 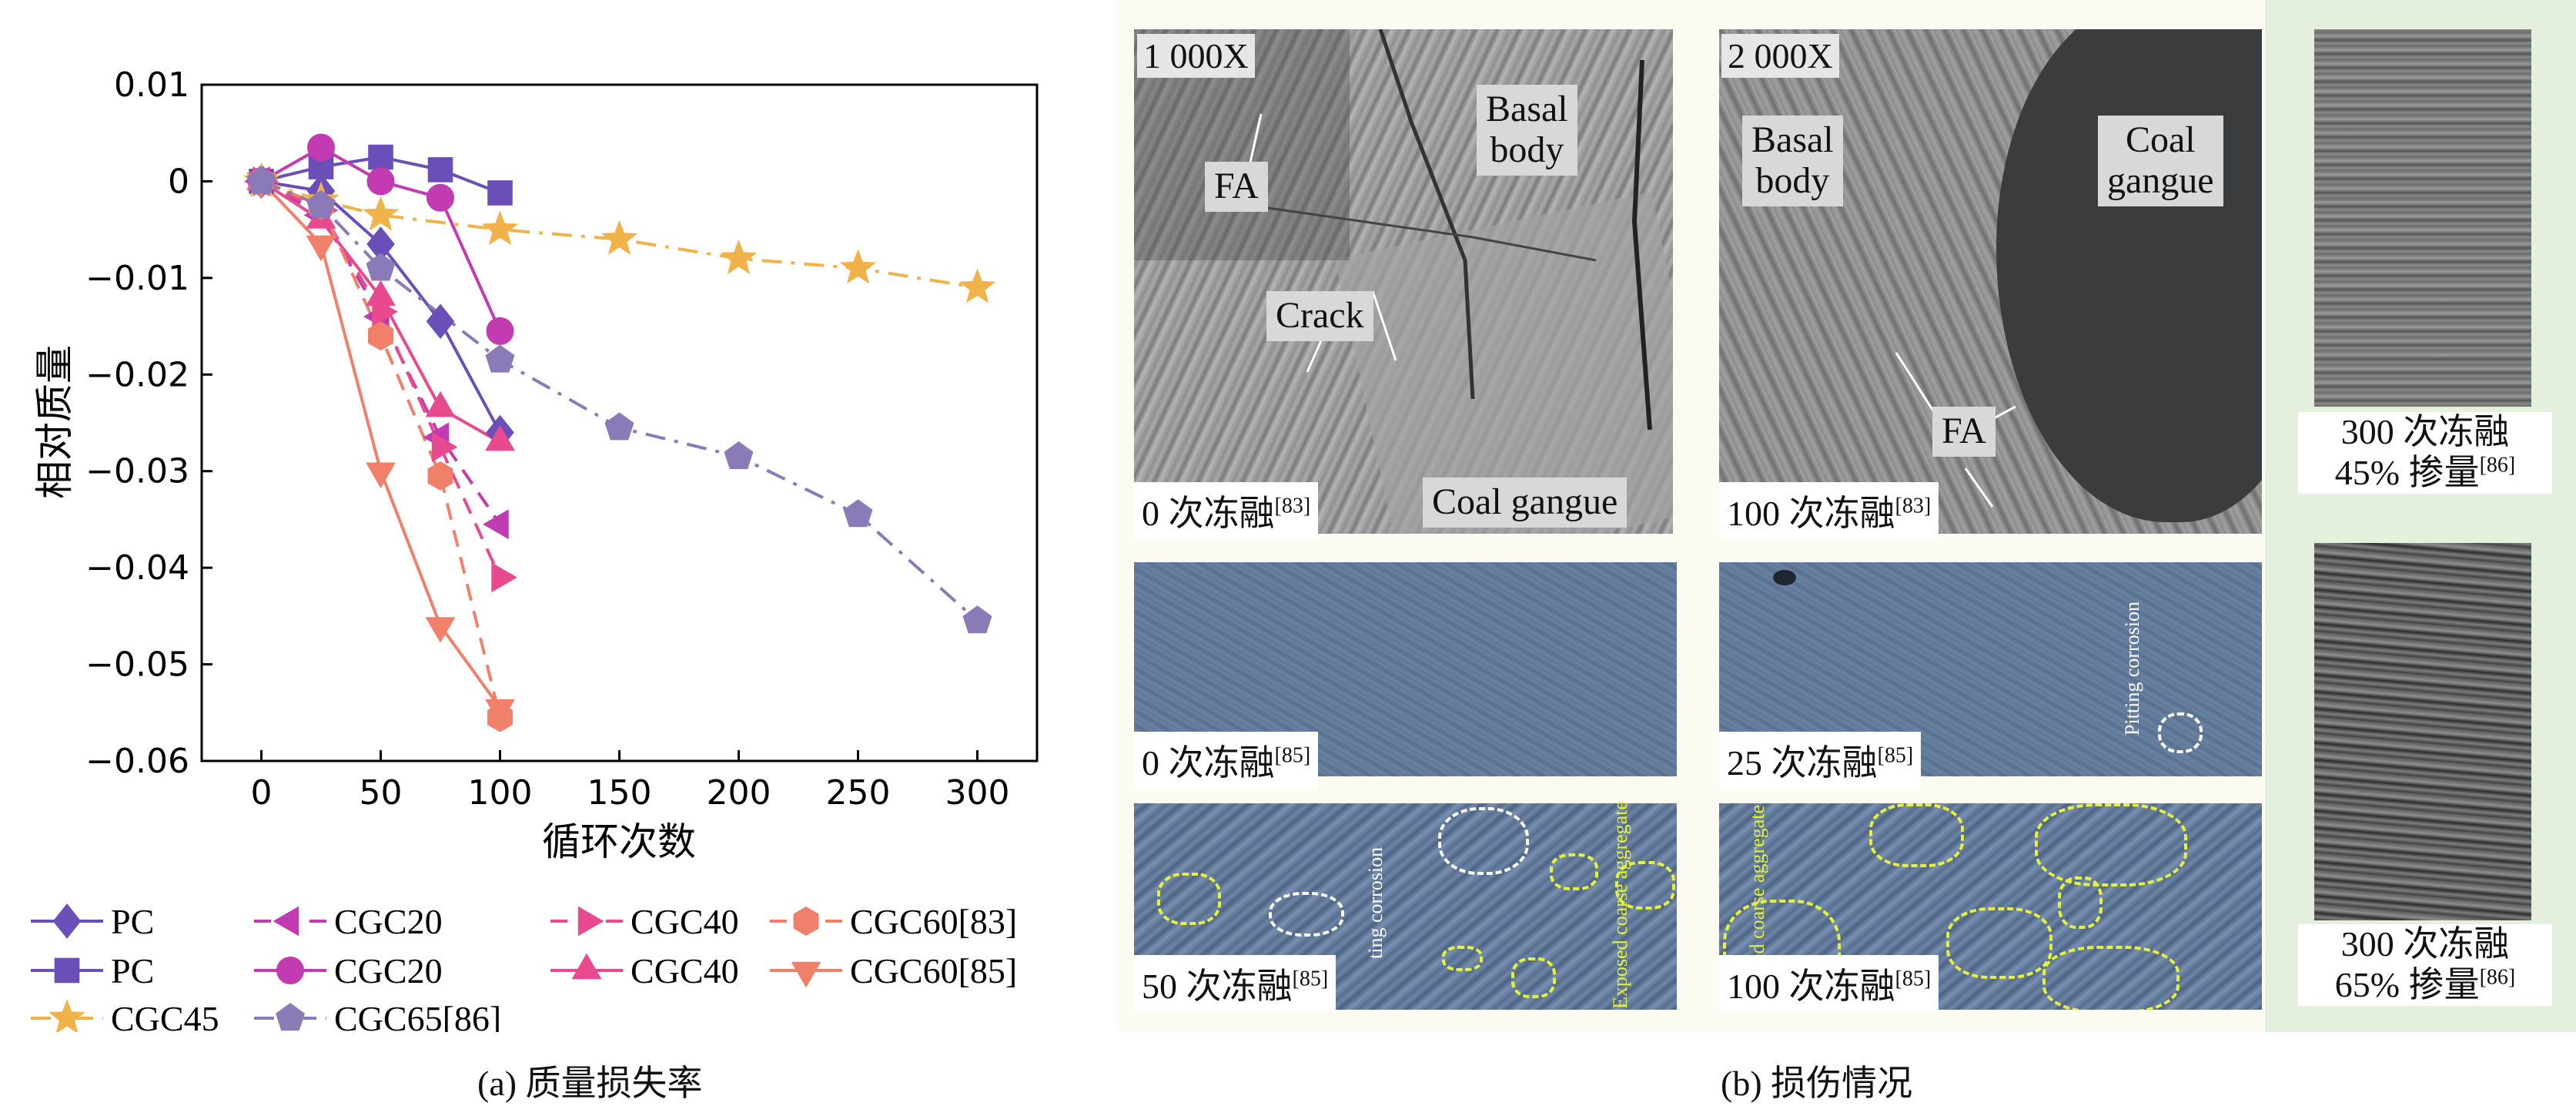 I want to click on label-fa-right: FA, so click(x=1964, y=432).